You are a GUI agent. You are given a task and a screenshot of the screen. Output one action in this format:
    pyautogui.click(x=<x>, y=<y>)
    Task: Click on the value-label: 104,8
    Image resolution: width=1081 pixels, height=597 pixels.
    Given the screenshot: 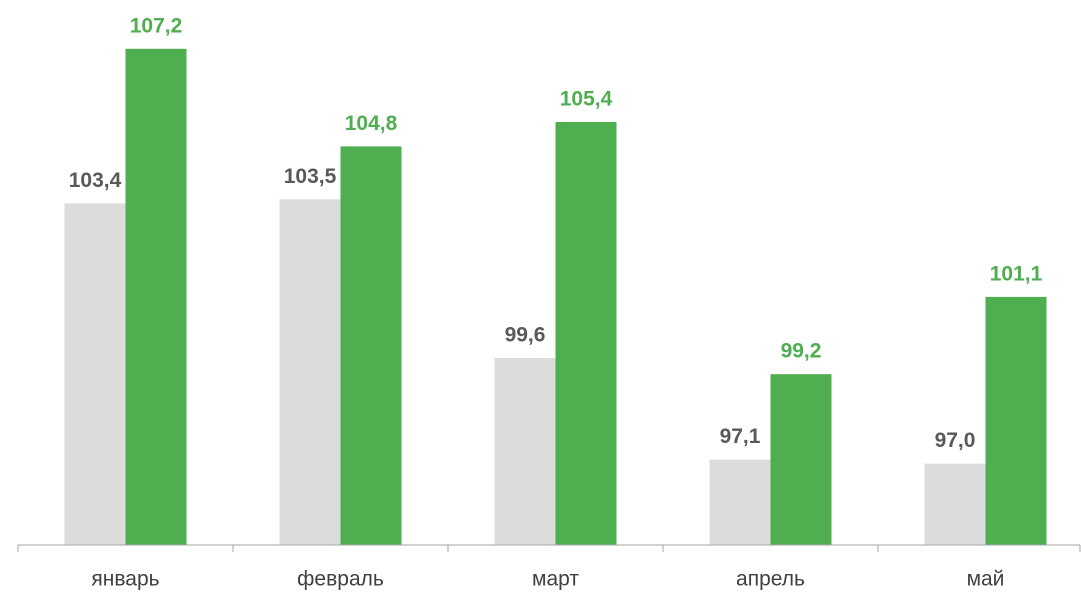 What is the action you would take?
    pyautogui.click(x=371, y=123)
    